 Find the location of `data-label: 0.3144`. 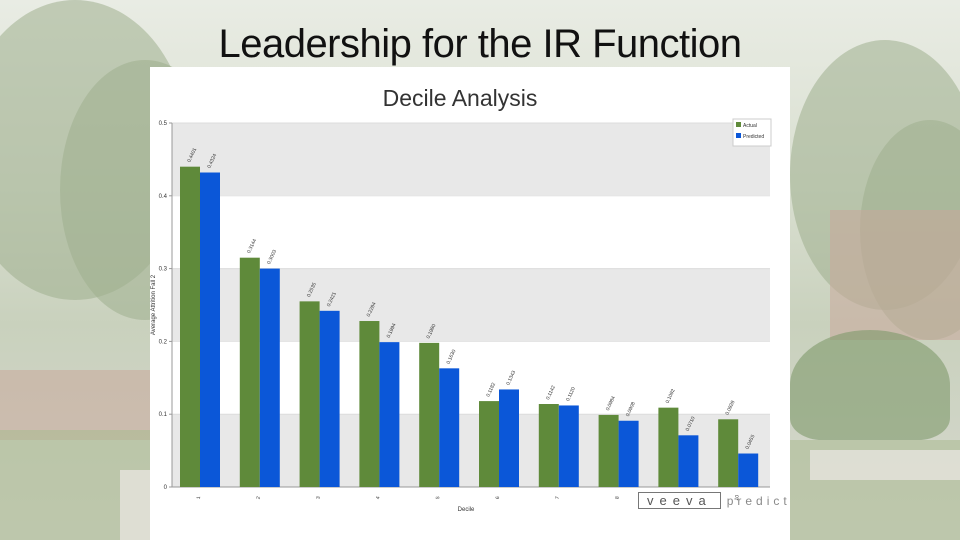

data-label: 0.3144 is located at coordinates (252, 246).